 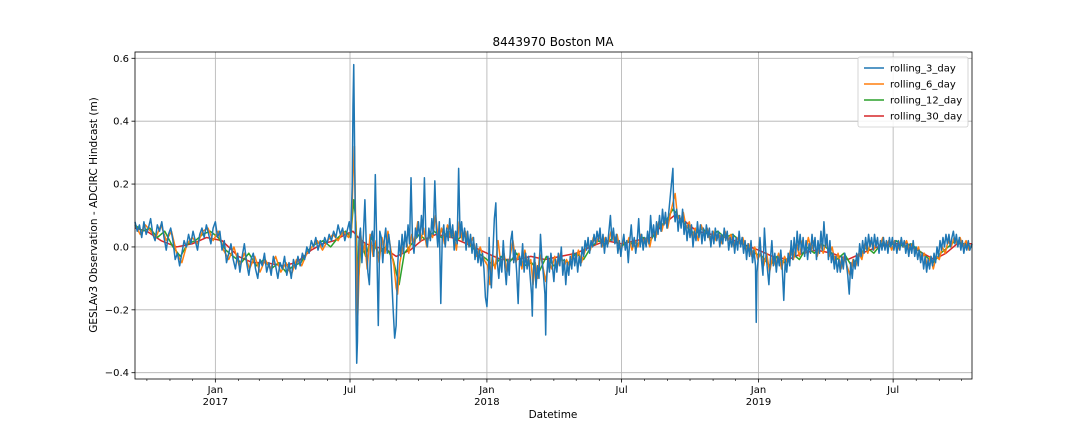 I want to click on x-tick-year-label: 2017, so click(x=215, y=402).